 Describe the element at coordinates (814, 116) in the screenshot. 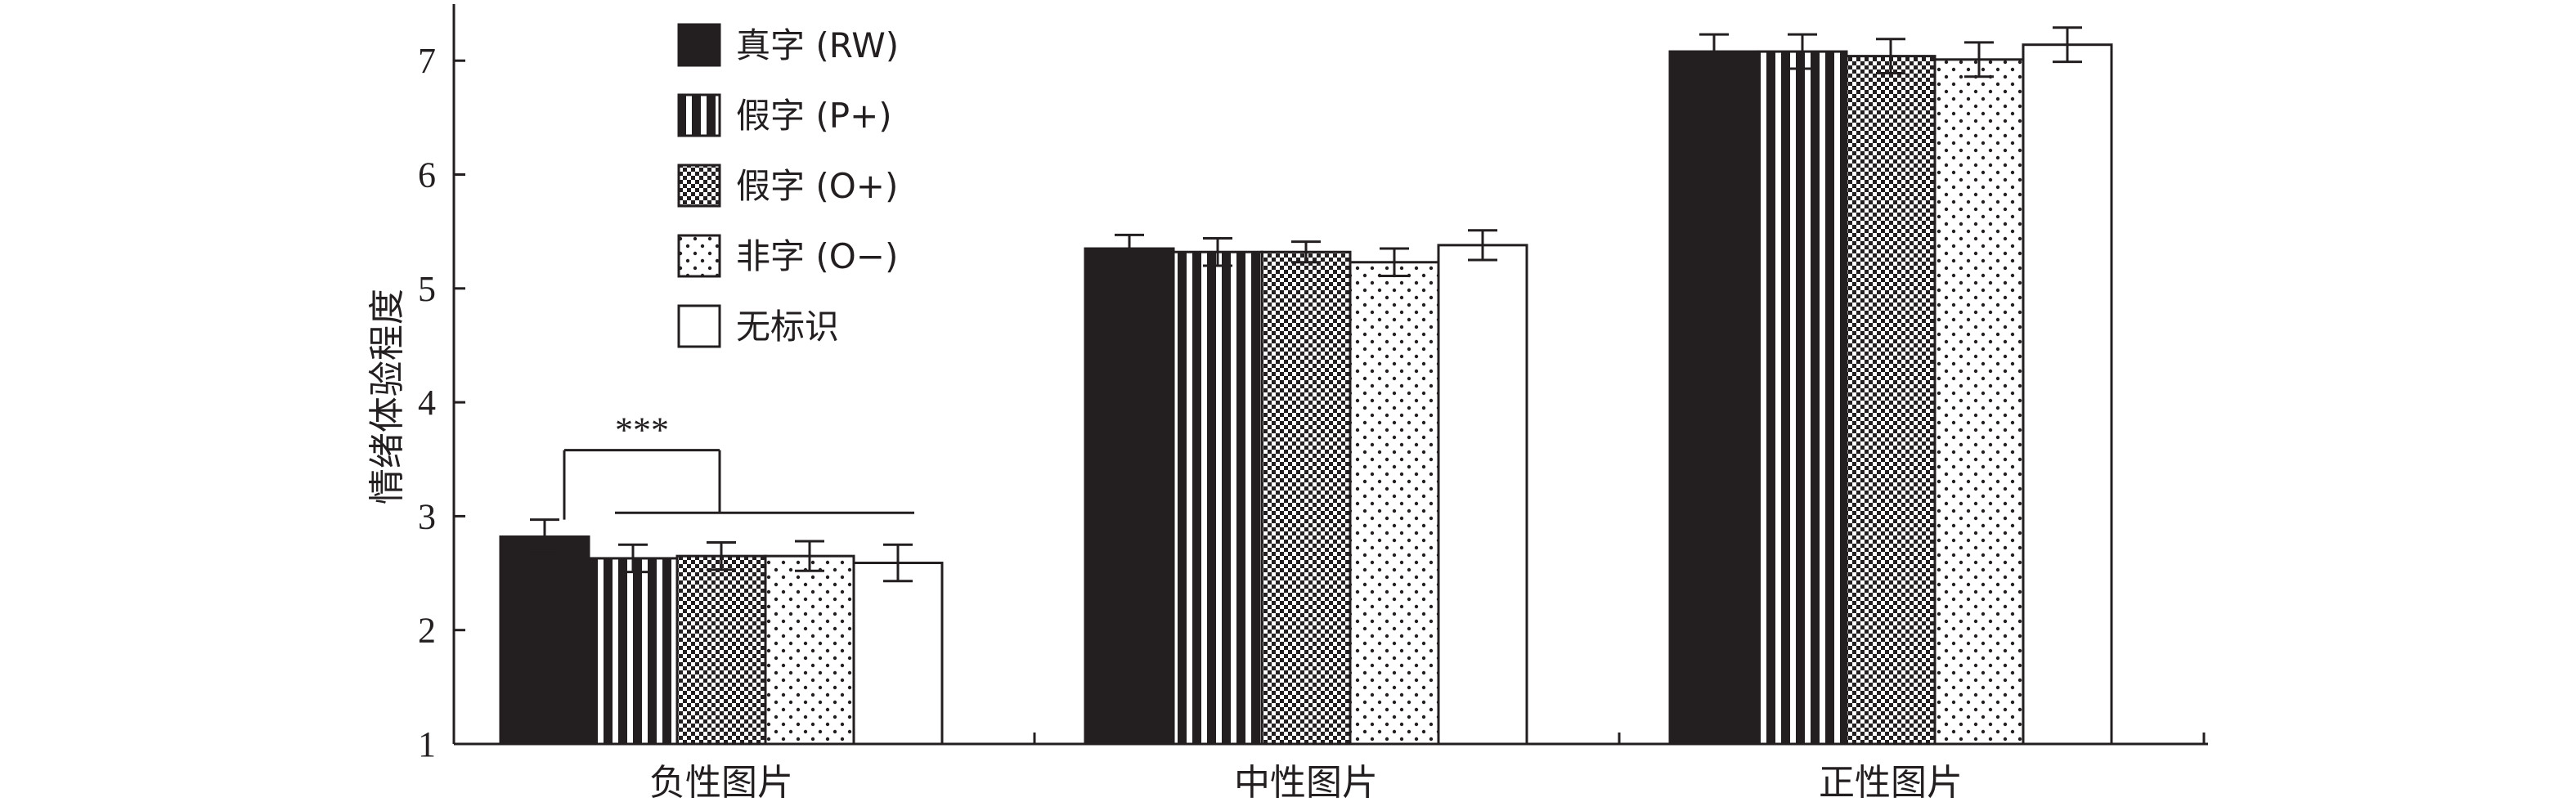

I see `legend-label: 假字 (P+)` at that location.